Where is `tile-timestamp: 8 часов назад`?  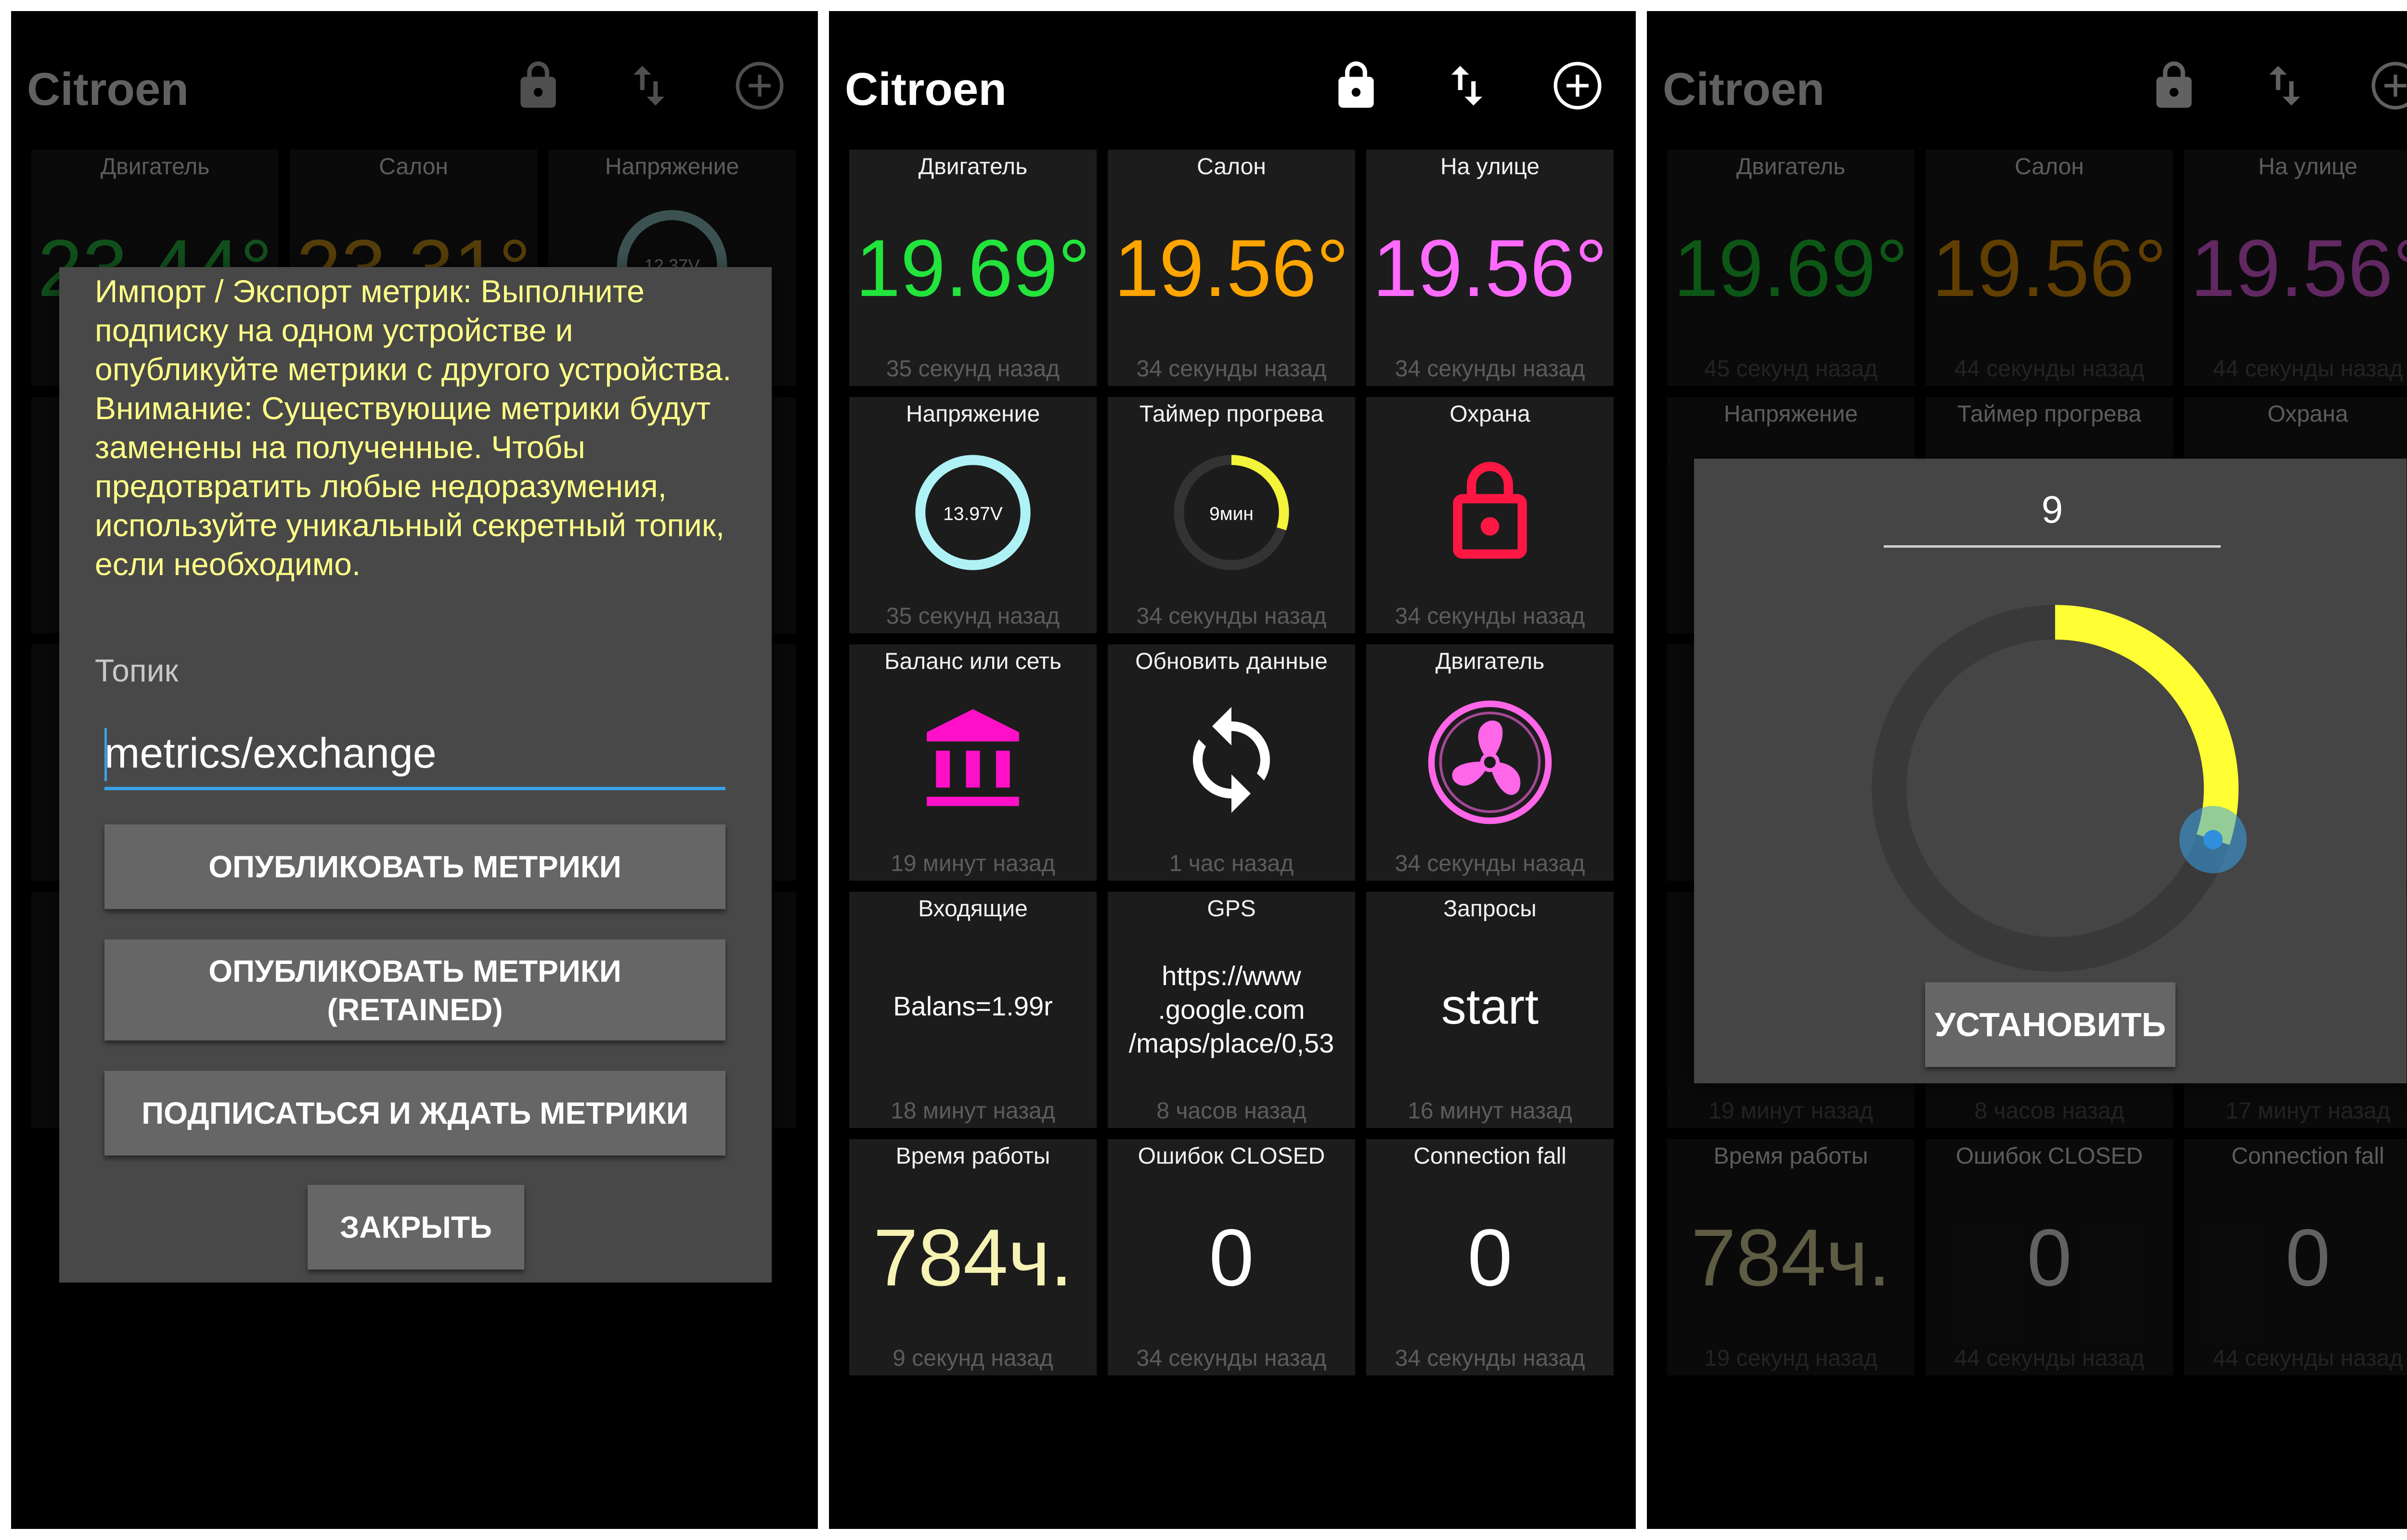 tile-timestamp: 8 часов назад is located at coordinates (1232, 1111).